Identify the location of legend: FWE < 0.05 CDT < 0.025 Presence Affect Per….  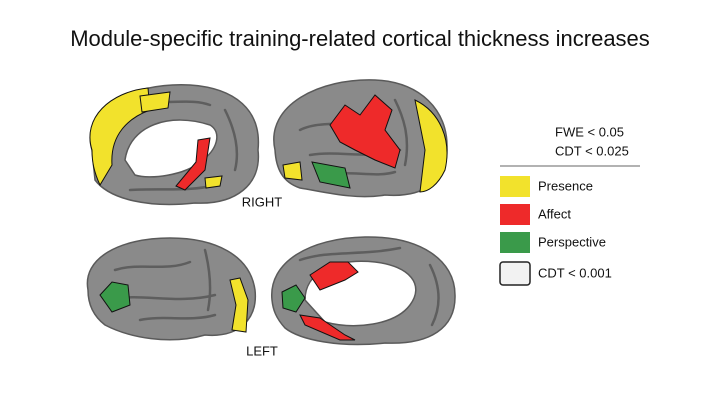
(569, 205).